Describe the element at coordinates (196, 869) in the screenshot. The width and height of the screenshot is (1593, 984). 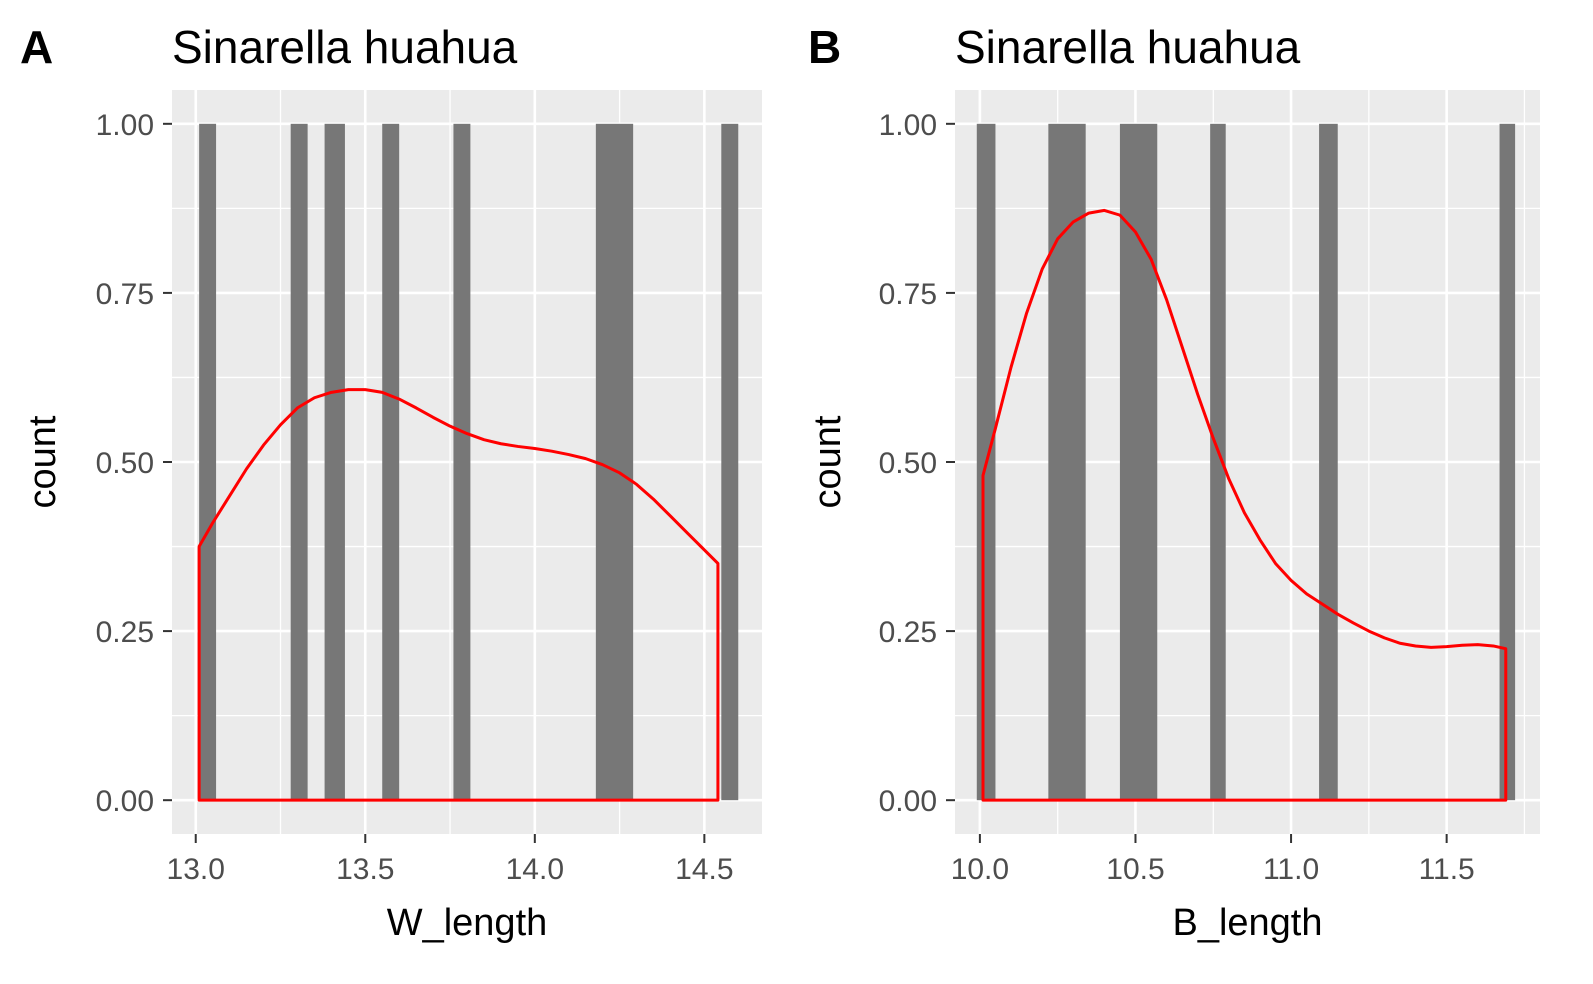
I see `x-tick-label: 13.0` at that location.